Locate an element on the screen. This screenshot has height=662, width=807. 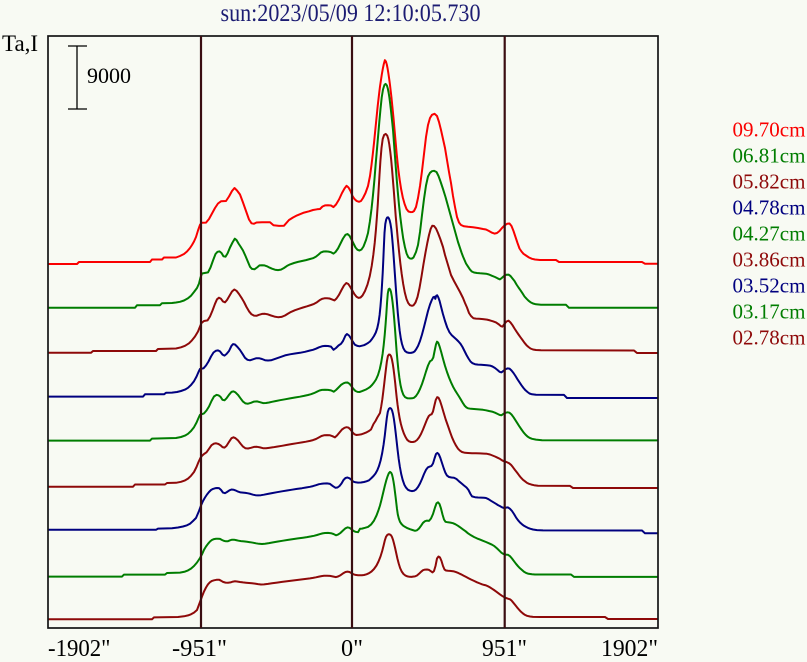
svg-text: 04.78cm is located at coordinates (769, 208).